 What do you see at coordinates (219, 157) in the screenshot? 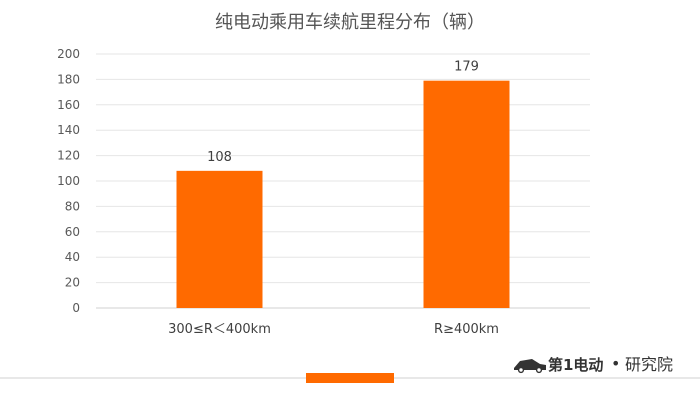
I see `data-label: 108` at bounding box center [219, 157].